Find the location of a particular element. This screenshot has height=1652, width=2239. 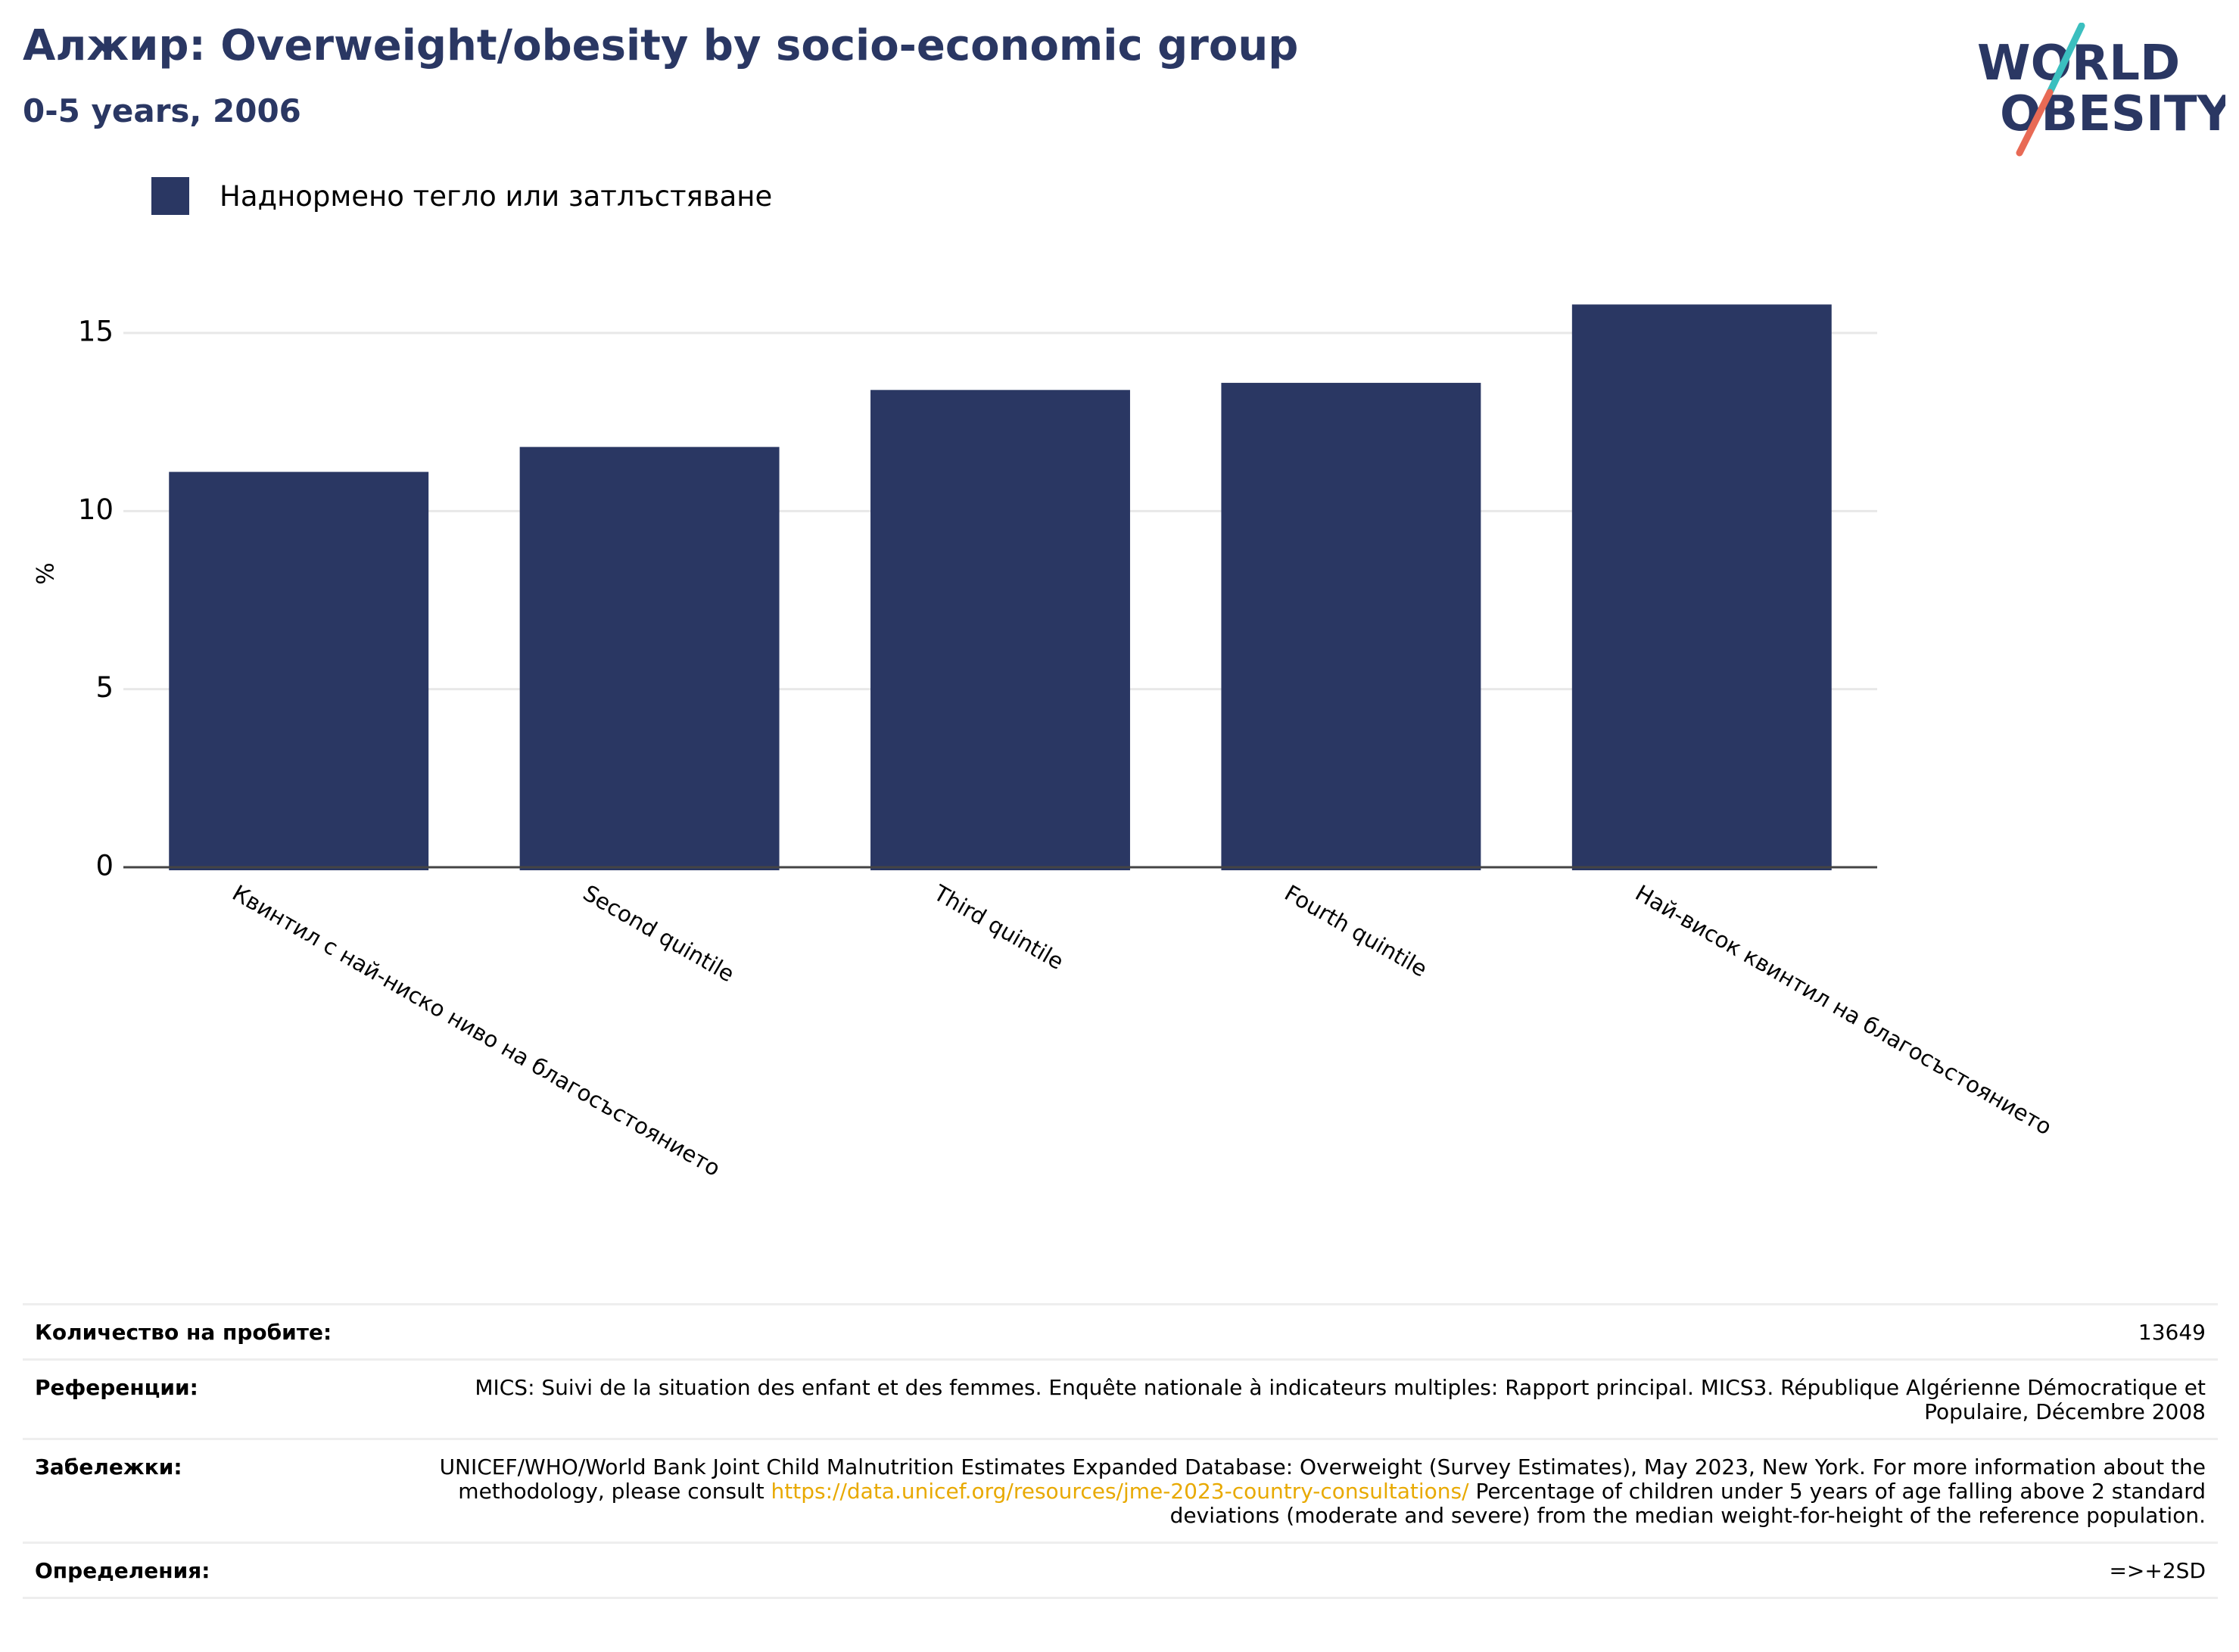

y-tick-label: 0 is located at coordinates (105, 866).